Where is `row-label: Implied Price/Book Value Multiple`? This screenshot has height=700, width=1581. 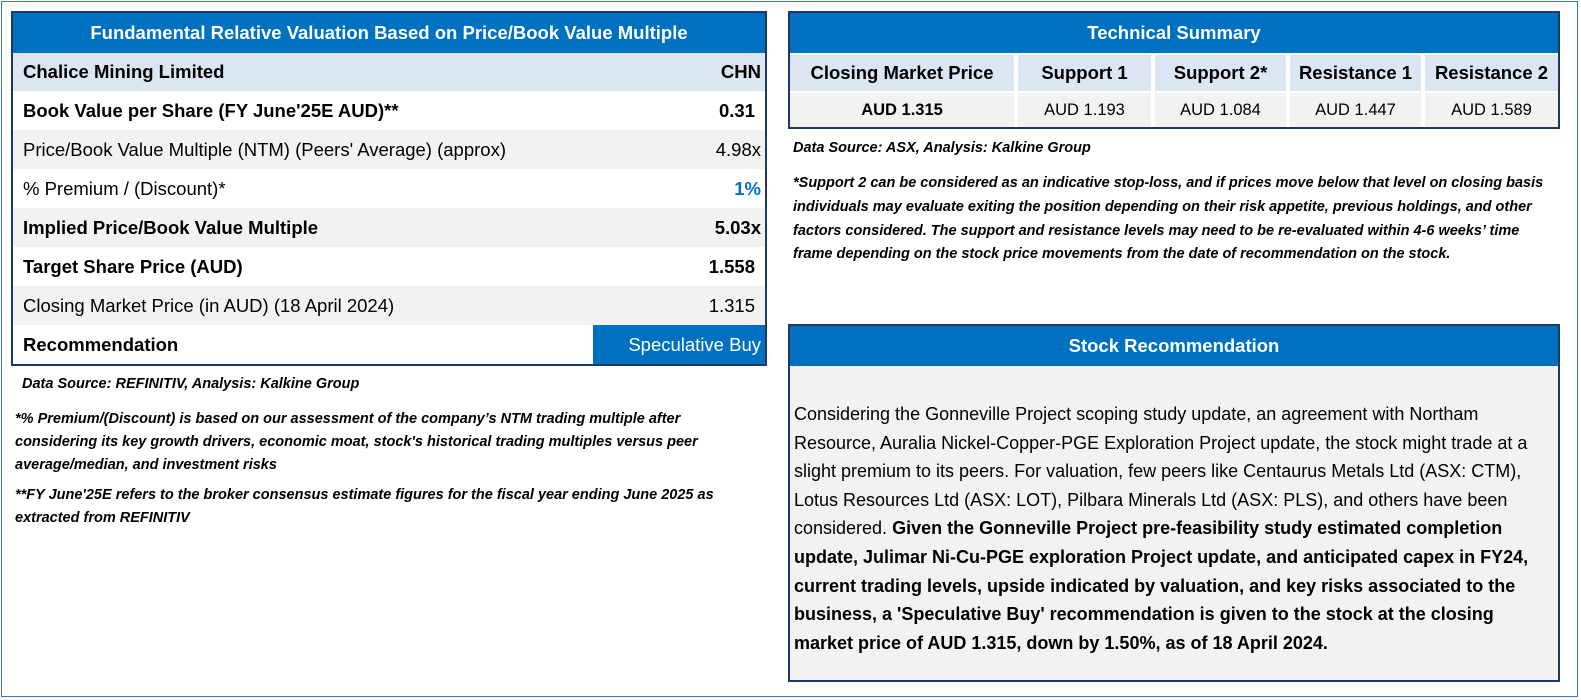
row-label: Implied Price/Book Value Multiple is located at coordinates (171, 227).